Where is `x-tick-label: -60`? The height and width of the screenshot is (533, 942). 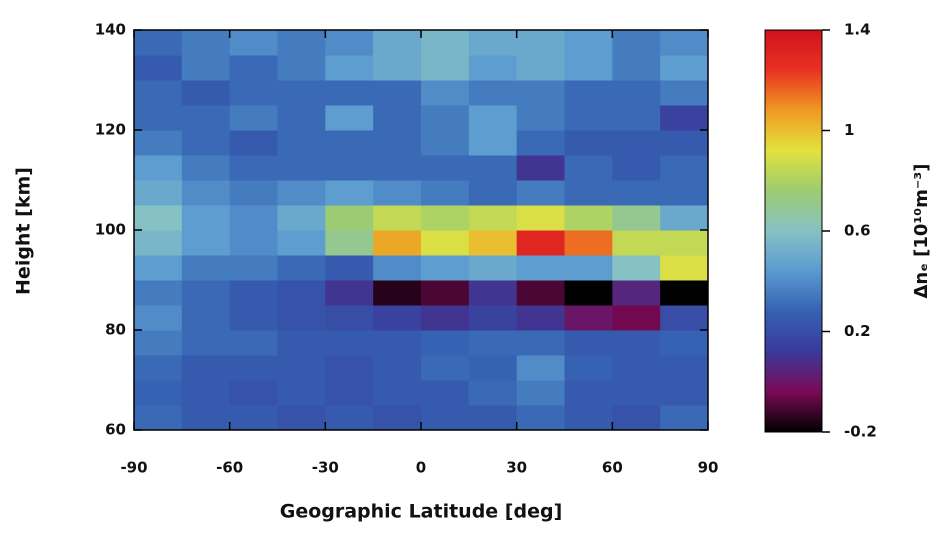
x-tick-label: -60 is located at coordinates (229, 468).